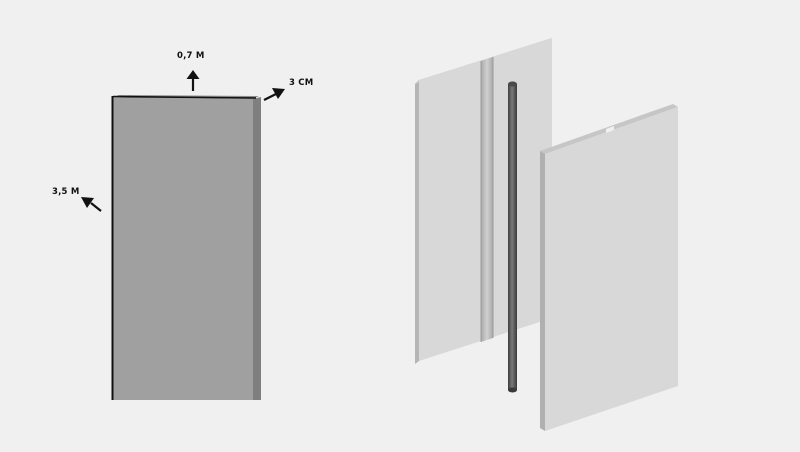  What do you see at coordinates (184, 97) in the screenshot?
I see `gray-panel-top-edge` at bounding box center [184, 97].